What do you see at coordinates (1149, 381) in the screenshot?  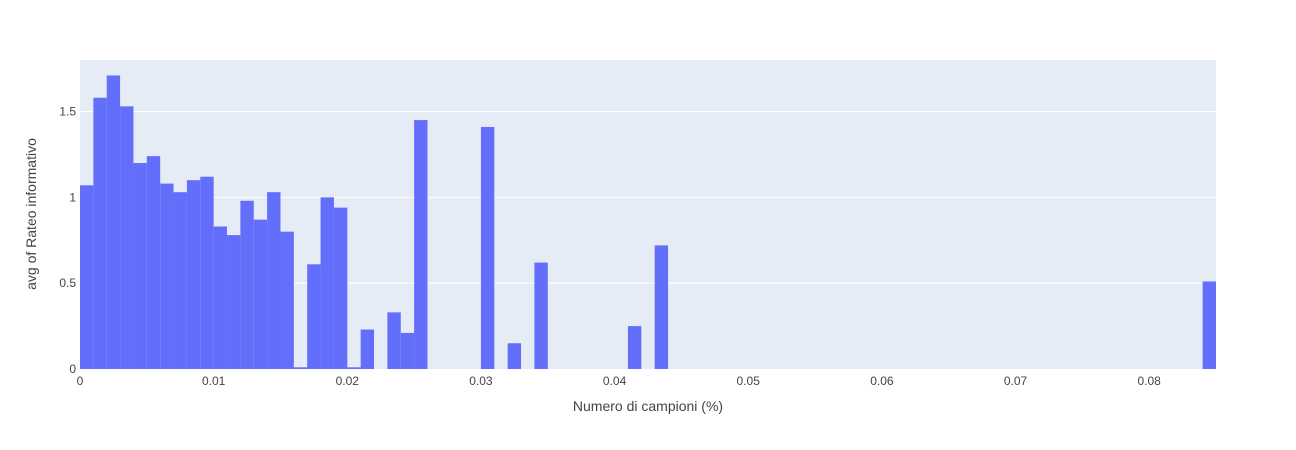 I see `x-tick-label: 0.08` at bounding box center [1149, 381].